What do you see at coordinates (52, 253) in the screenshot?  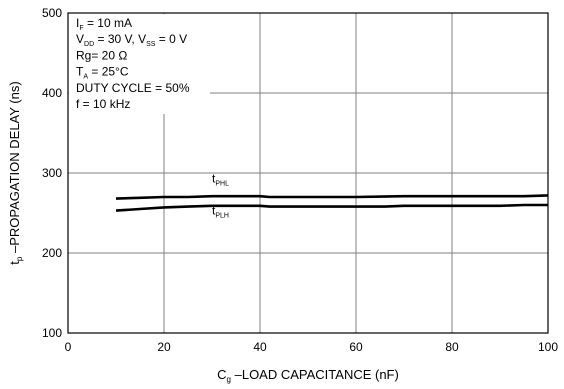 I see `y-tick-label: 200` at bounding box center [52, 253].